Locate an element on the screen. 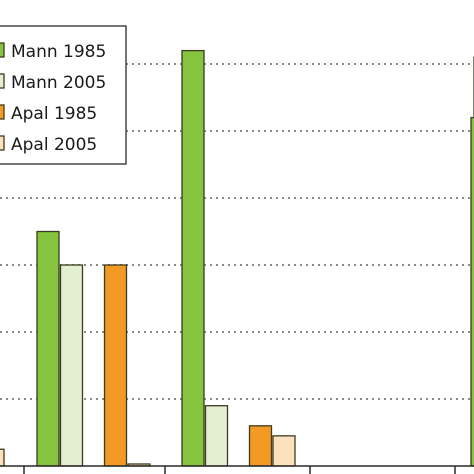  legend-box is located at coordinates (63, 95).